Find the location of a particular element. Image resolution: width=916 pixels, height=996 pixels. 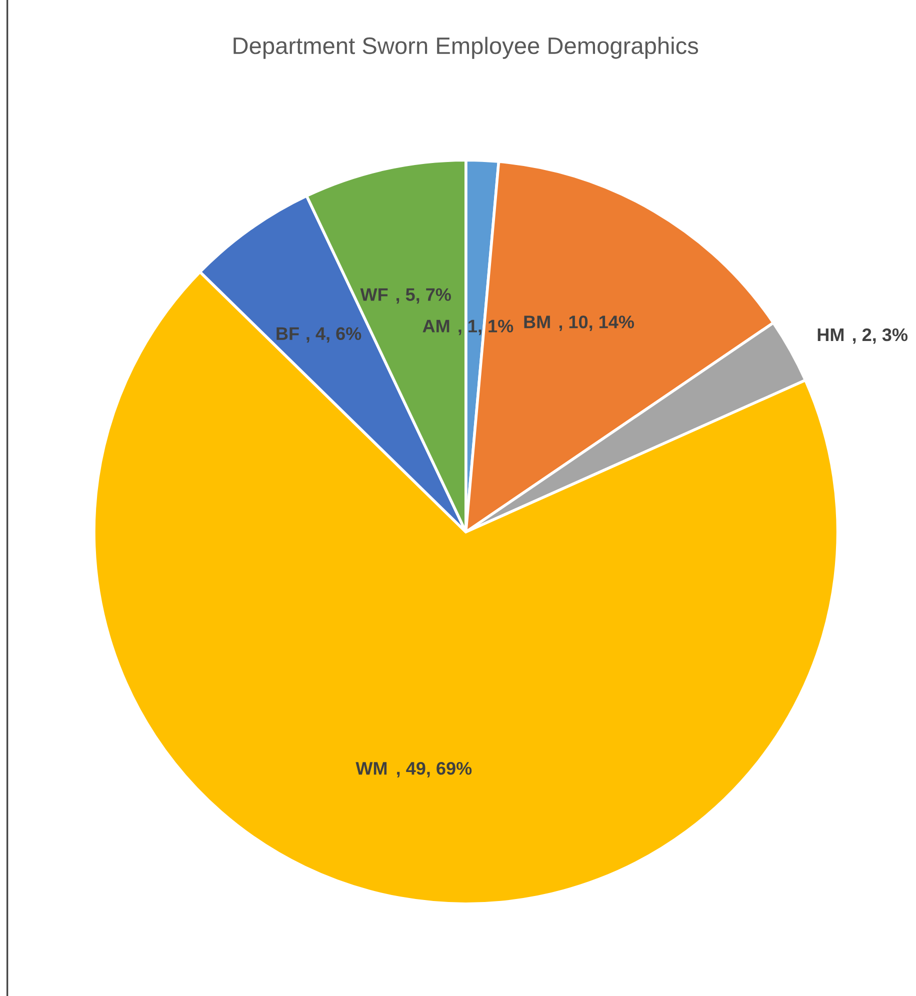

chart-title: Department Sworn Employee Demographics is located at coordinates (466, 47).